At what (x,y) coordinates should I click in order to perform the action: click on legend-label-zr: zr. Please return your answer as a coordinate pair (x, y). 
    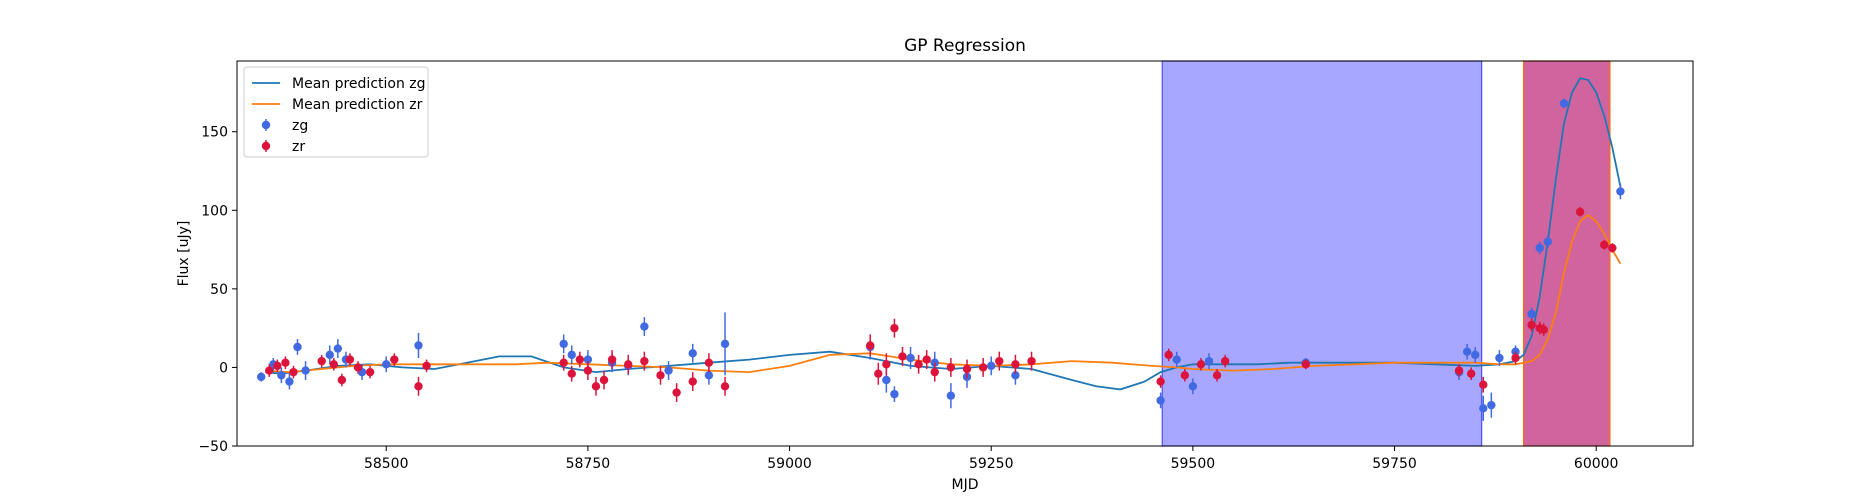
    Looking at the image, I should click on (298, 147).